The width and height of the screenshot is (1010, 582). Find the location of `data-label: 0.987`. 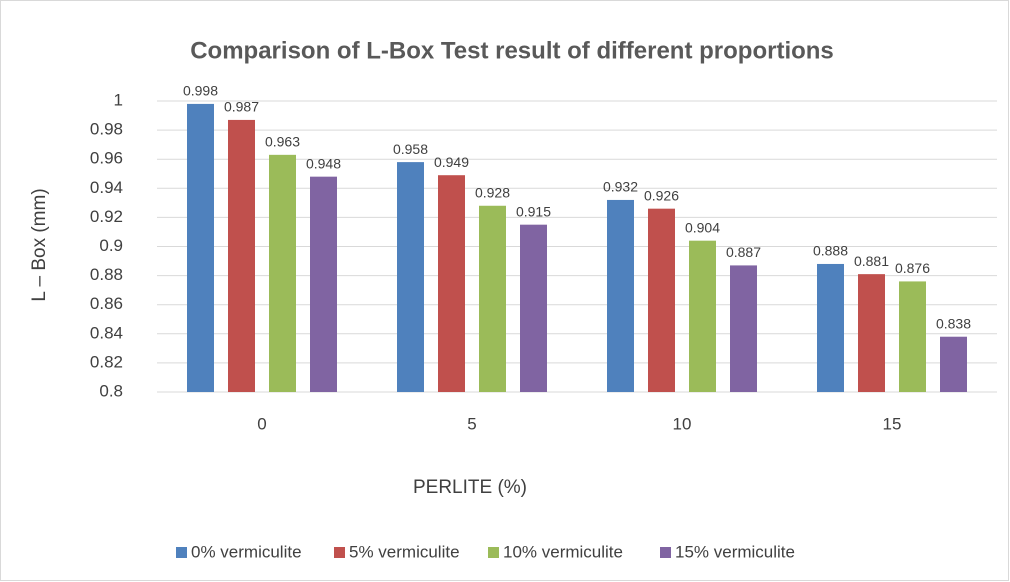

data-label: 0.987 is located at coordinates (241, 107).